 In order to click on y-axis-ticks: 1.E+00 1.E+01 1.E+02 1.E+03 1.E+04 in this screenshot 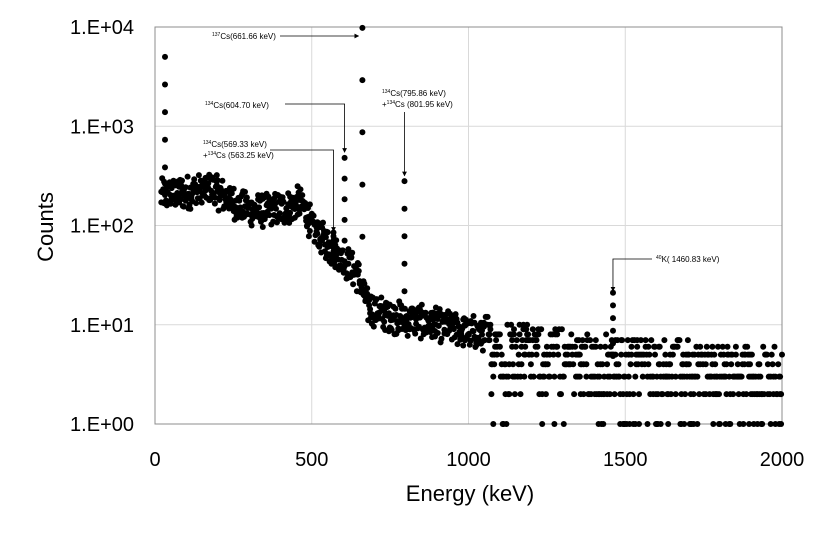, I will do `click(102, 226)`.